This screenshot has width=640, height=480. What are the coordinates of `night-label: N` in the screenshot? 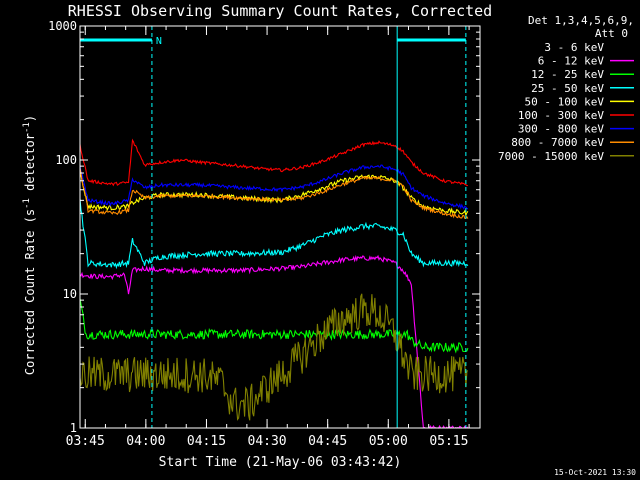 It's located at (159, 41).